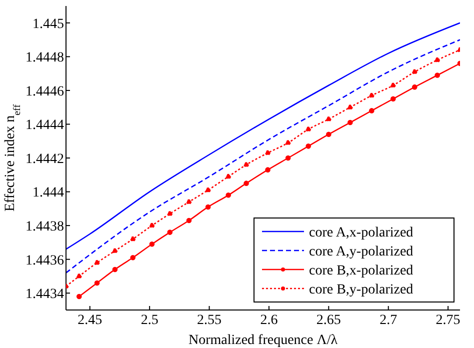 The image size is (474, 348). Describe the element at coordinates (361, 233) in the screenshot. I see `legend-label: core A,x-polarized` at that location.